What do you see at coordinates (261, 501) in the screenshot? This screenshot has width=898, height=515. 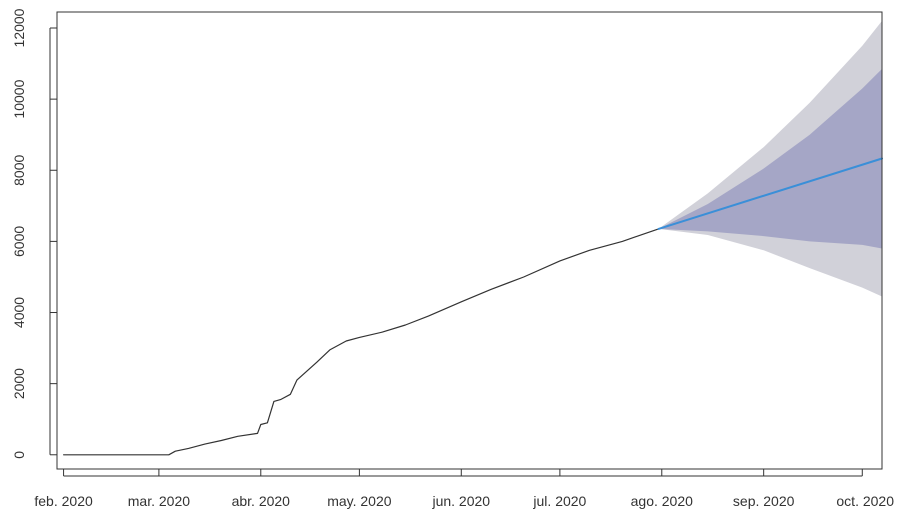 I see `x-tick-label: abr. 2020` at bounding box center [261, 501].